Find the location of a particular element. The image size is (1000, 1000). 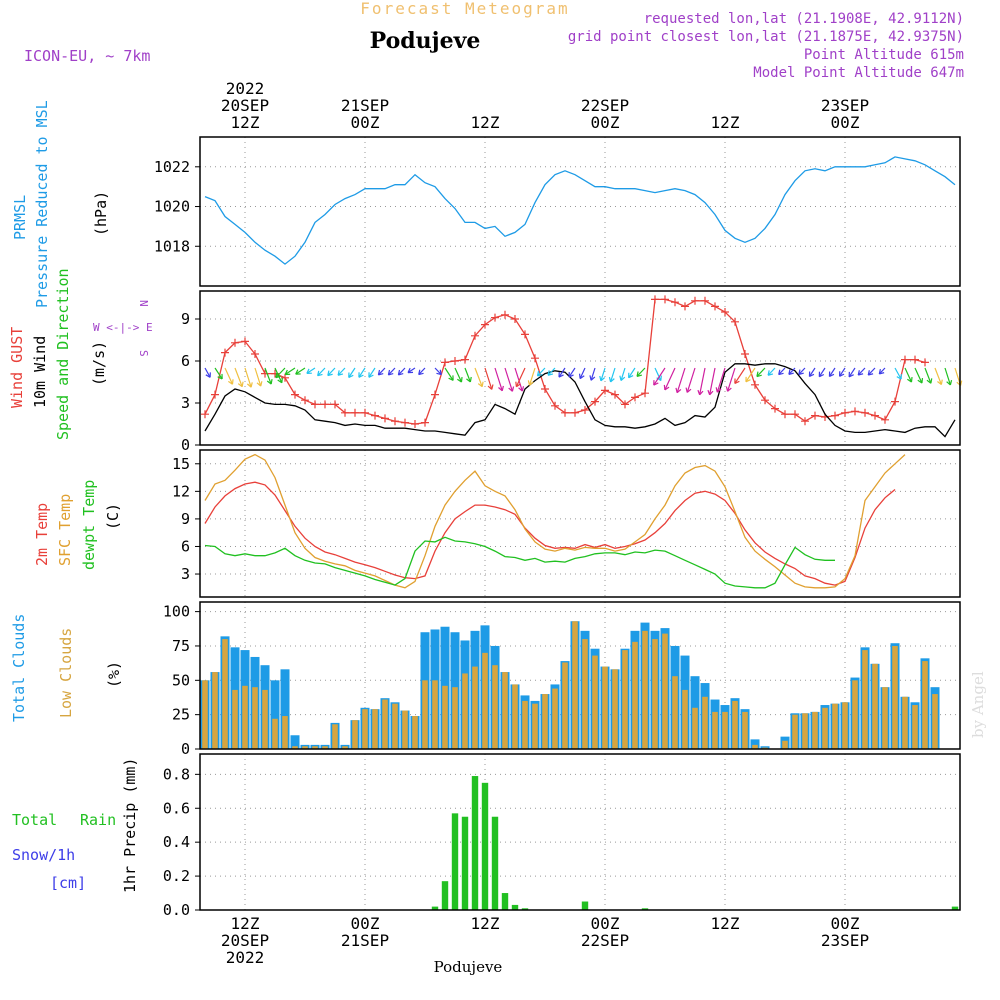

y-tick-label: 75 is located at coordinates (181, 646).